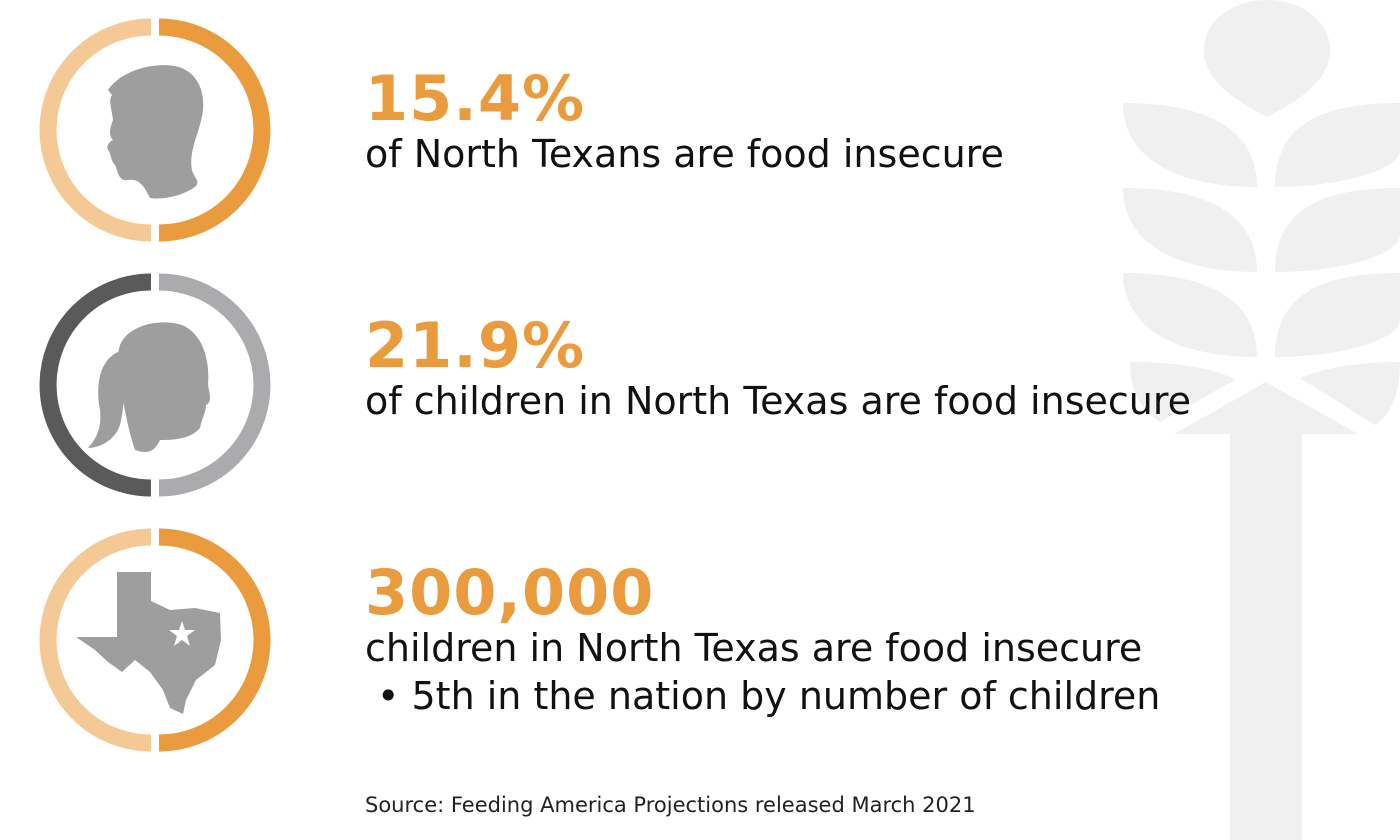  I want to click on texas-map-icon, so click(148, 643).